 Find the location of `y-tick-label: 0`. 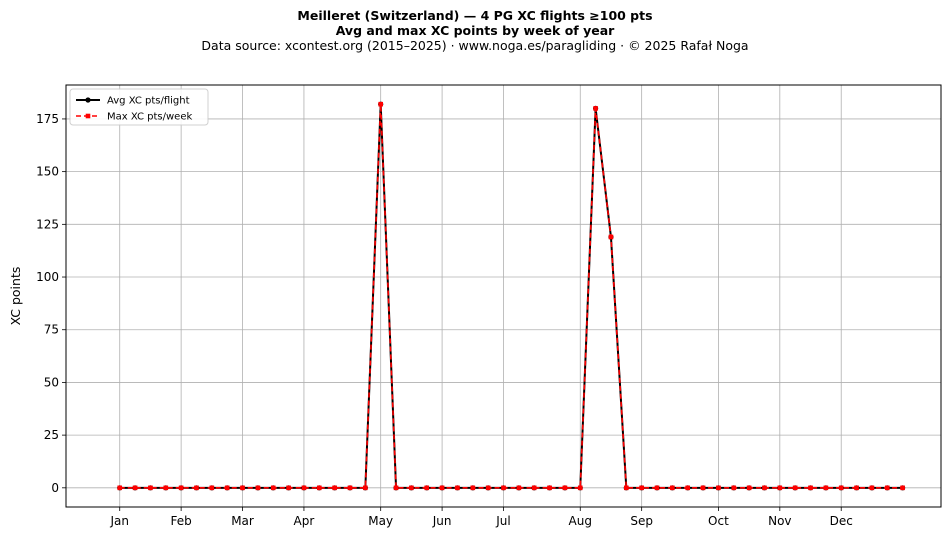

y-tick-label: 0 is located at coordinates (55, 488).